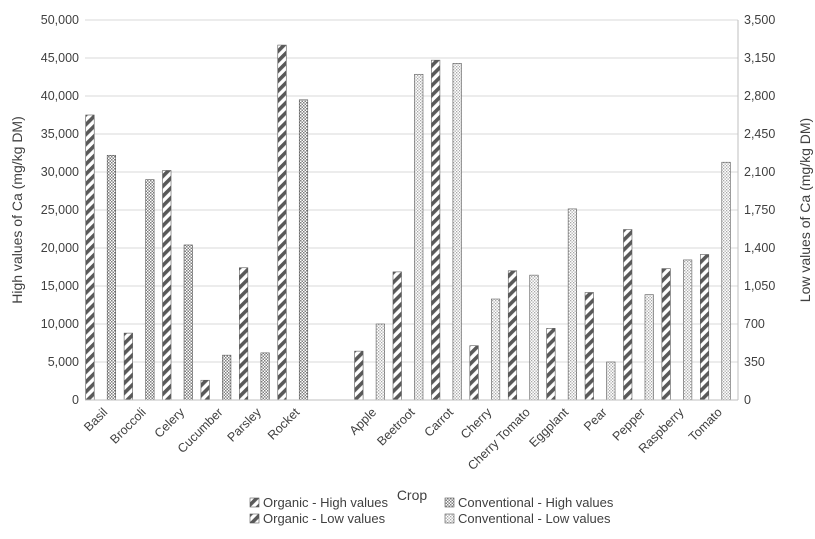  Describe the element at coordinates (205, 390) in the screenshot. I see `bar-cucumber-organic-high` at that location.